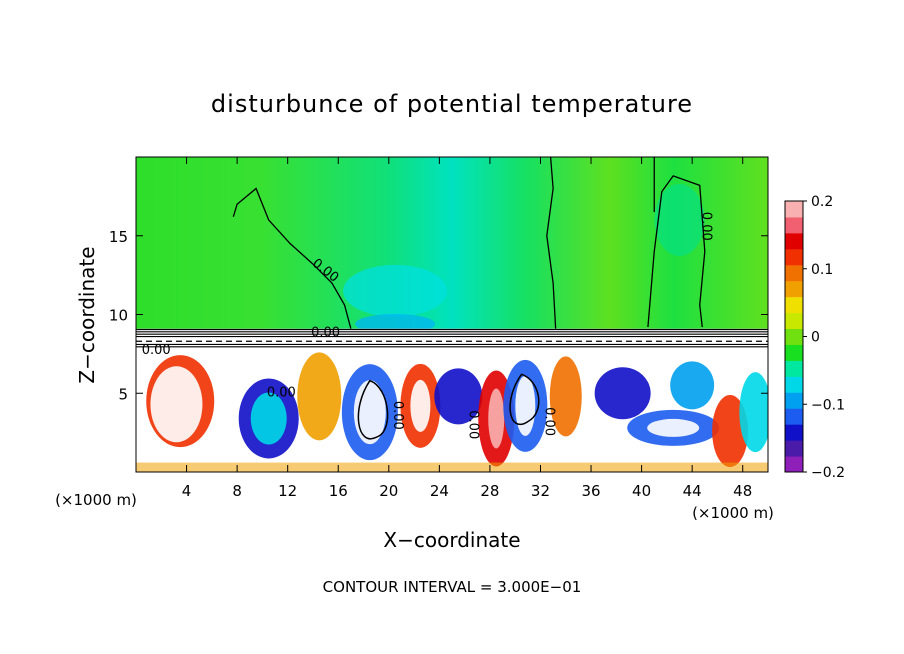  I want to click on interface-band, so click(452, 338).